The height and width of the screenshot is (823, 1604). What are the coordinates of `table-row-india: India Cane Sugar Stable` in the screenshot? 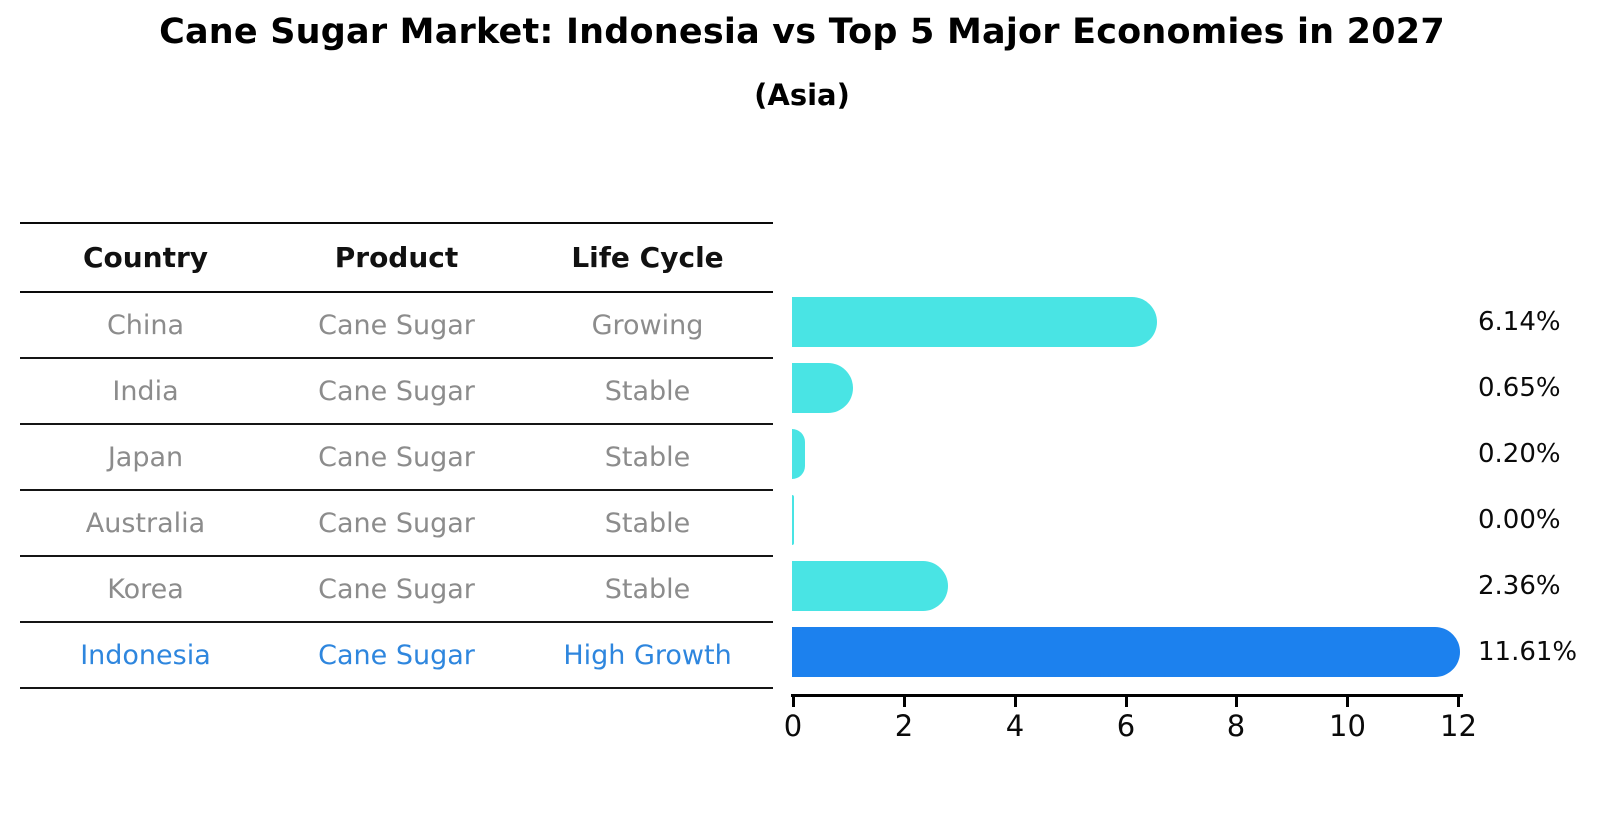 It's located at (396, 392).